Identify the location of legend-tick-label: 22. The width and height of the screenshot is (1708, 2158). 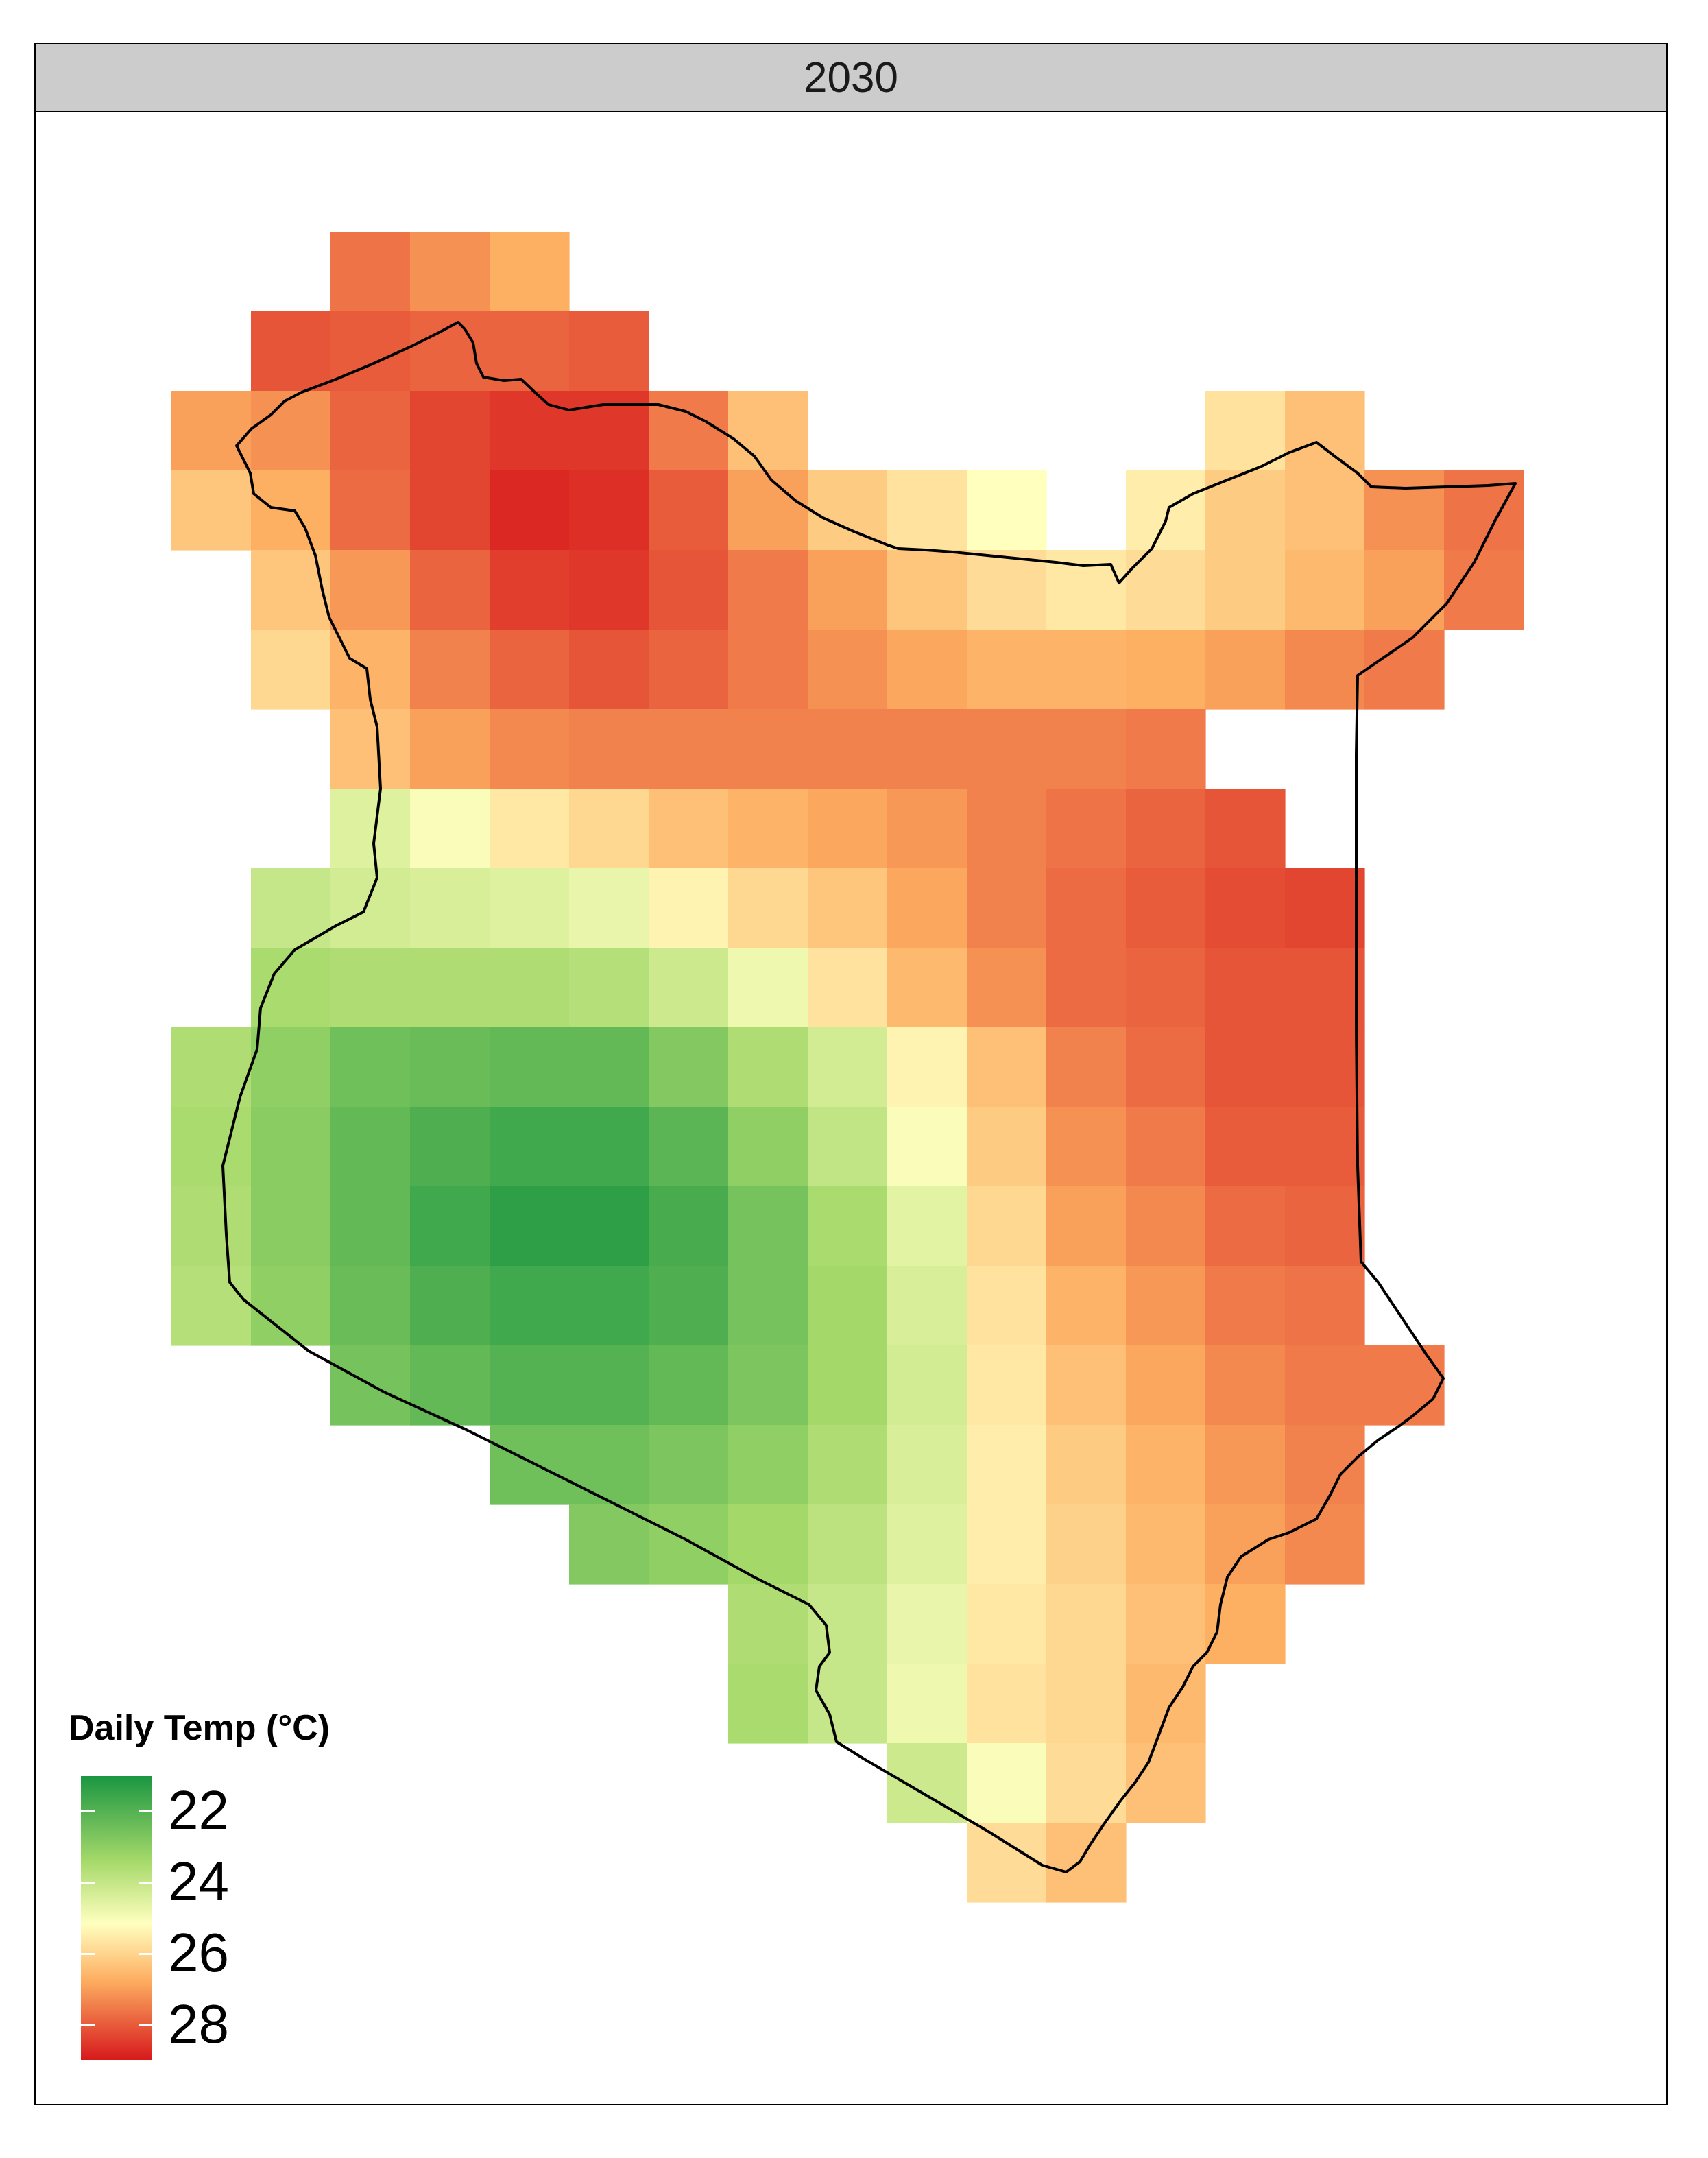
(199, 1810).